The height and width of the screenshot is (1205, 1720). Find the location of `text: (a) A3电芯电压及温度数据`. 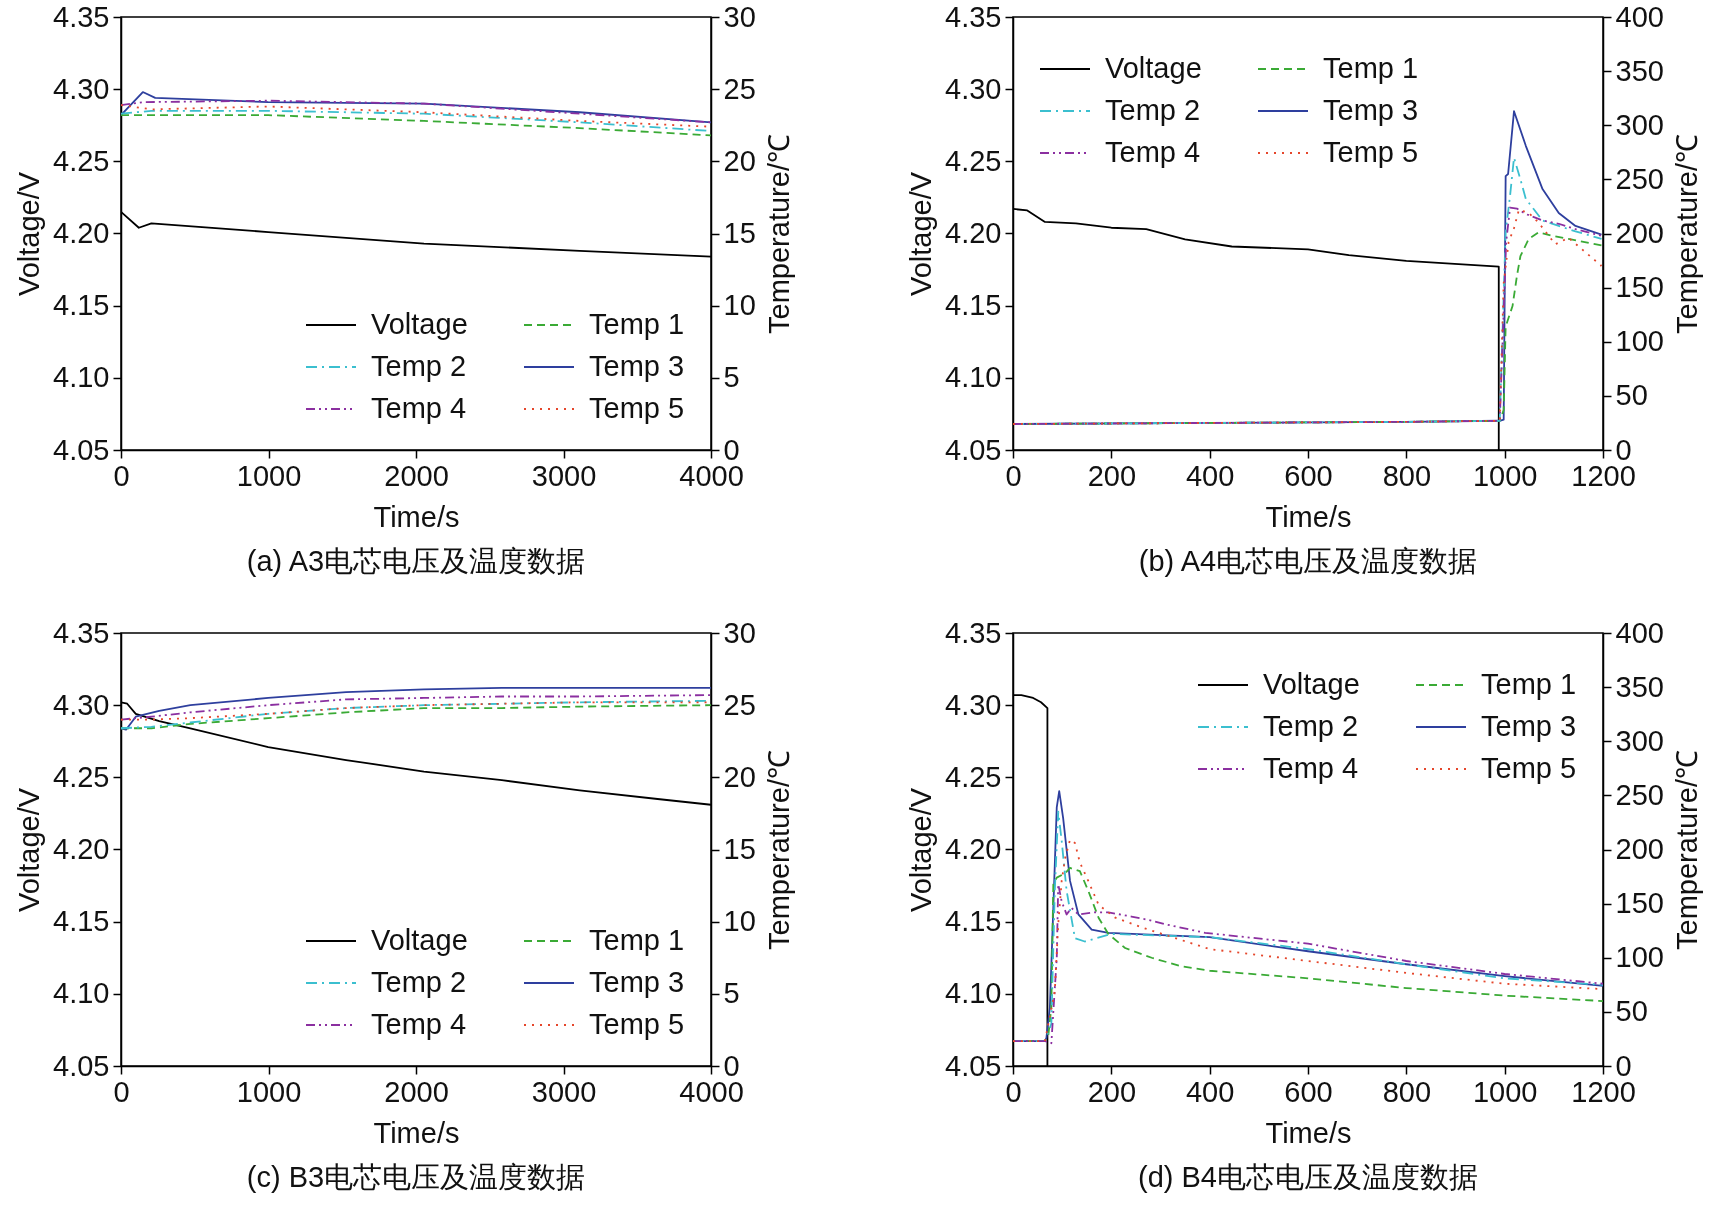

text: (a) A3电芯电压及温度数据 is located at coordinates (416, 561).